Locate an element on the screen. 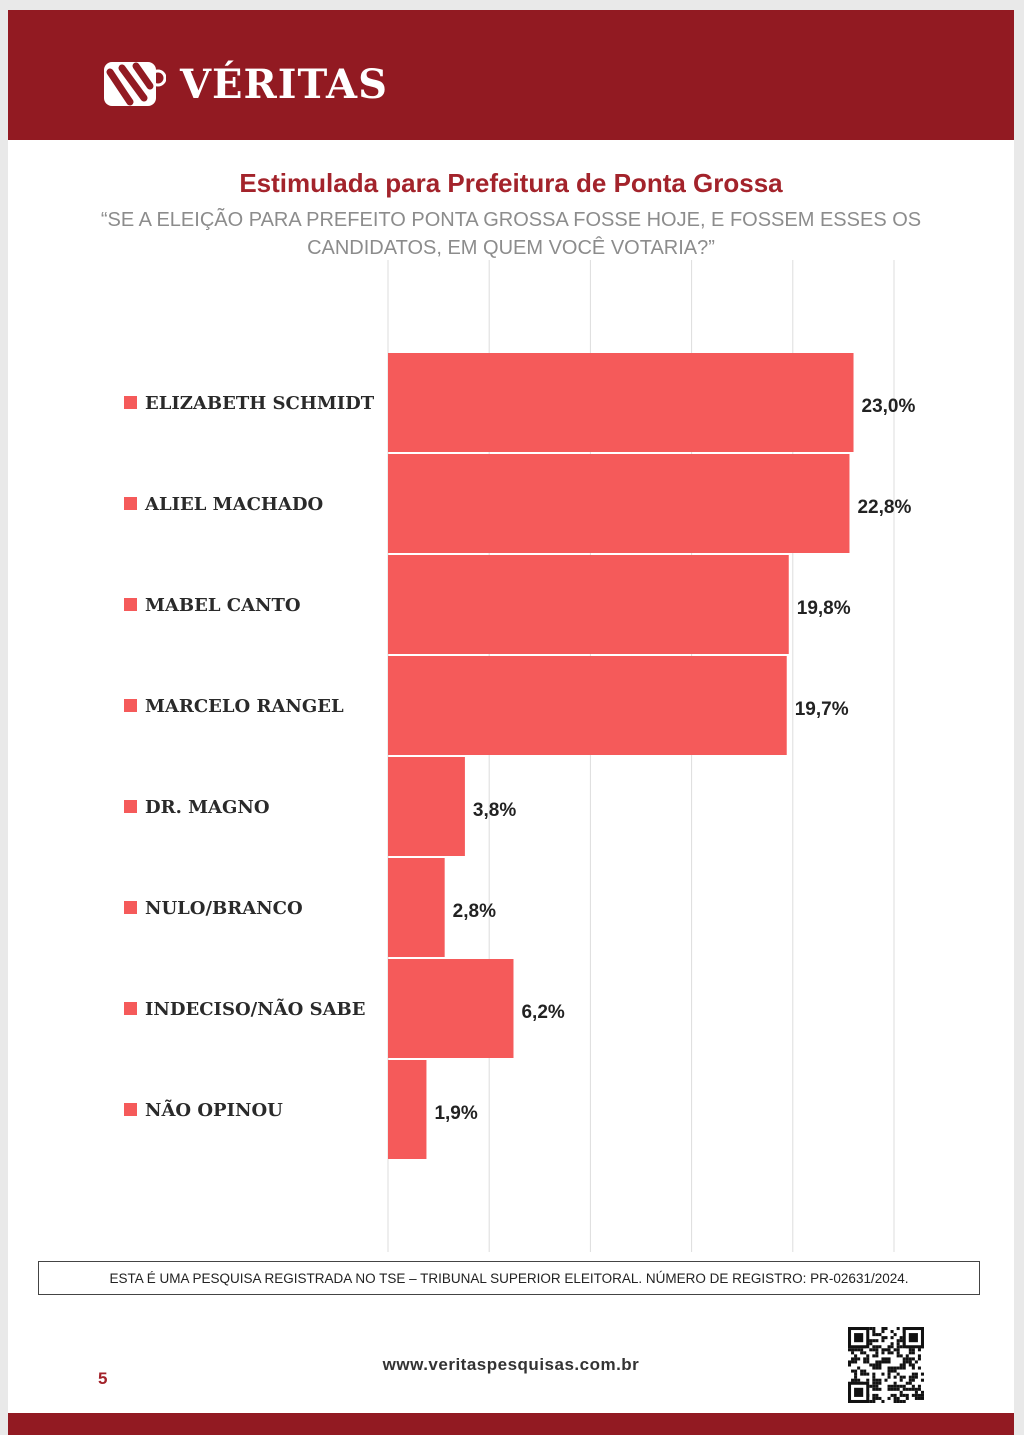 This screenshot has height=1435, width=1024. data-label: 6,2% is located at coordinates (542, 1012).